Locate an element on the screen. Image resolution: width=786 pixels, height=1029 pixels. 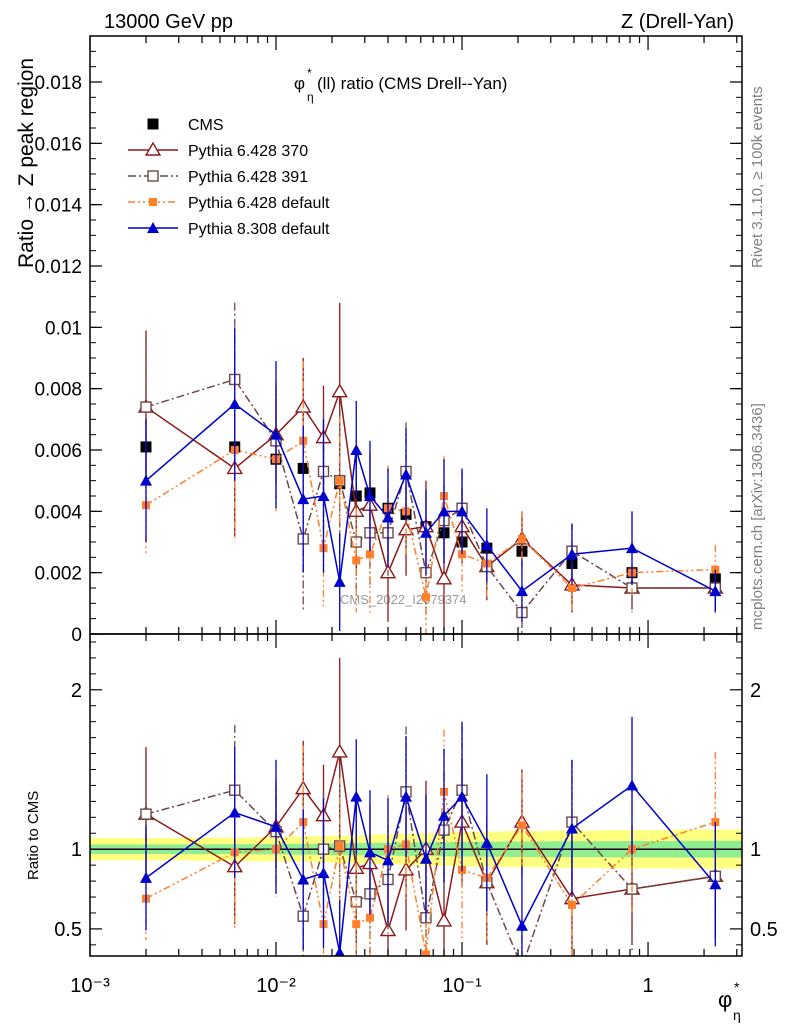
y-tick-label-right: 2 is located at coordinates (755, 691).